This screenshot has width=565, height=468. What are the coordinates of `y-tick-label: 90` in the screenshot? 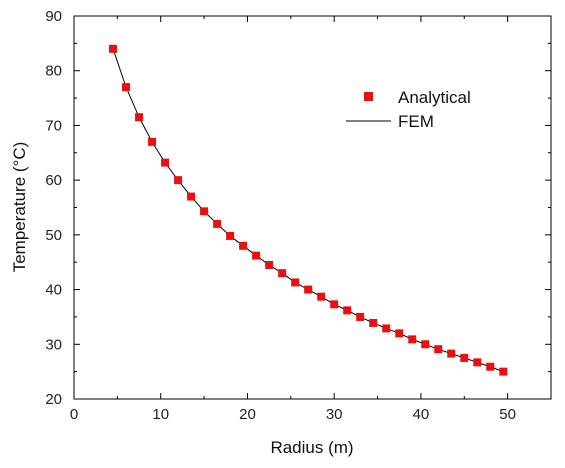 It's located at (53, 16).